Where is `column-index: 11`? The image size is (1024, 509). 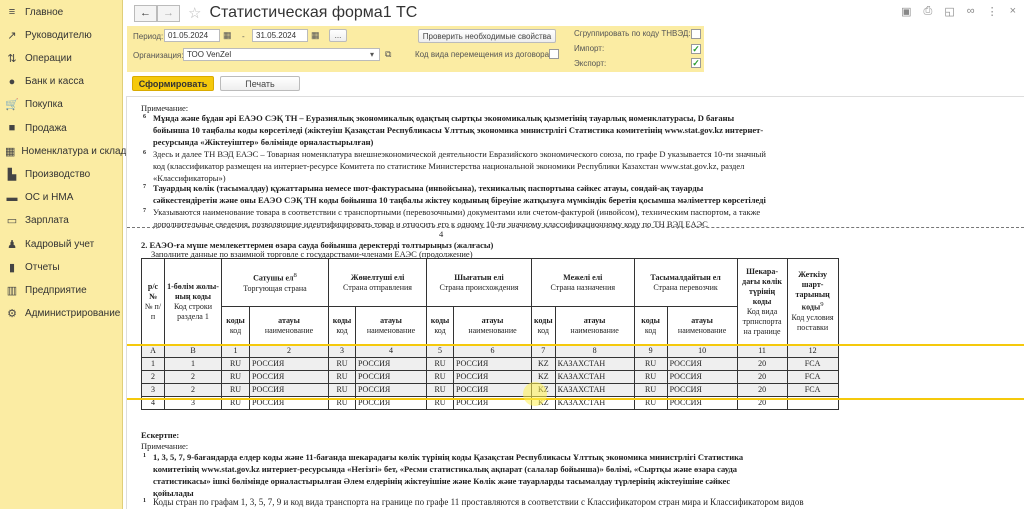 column-index: 11 is located at coordinates (762, 351).